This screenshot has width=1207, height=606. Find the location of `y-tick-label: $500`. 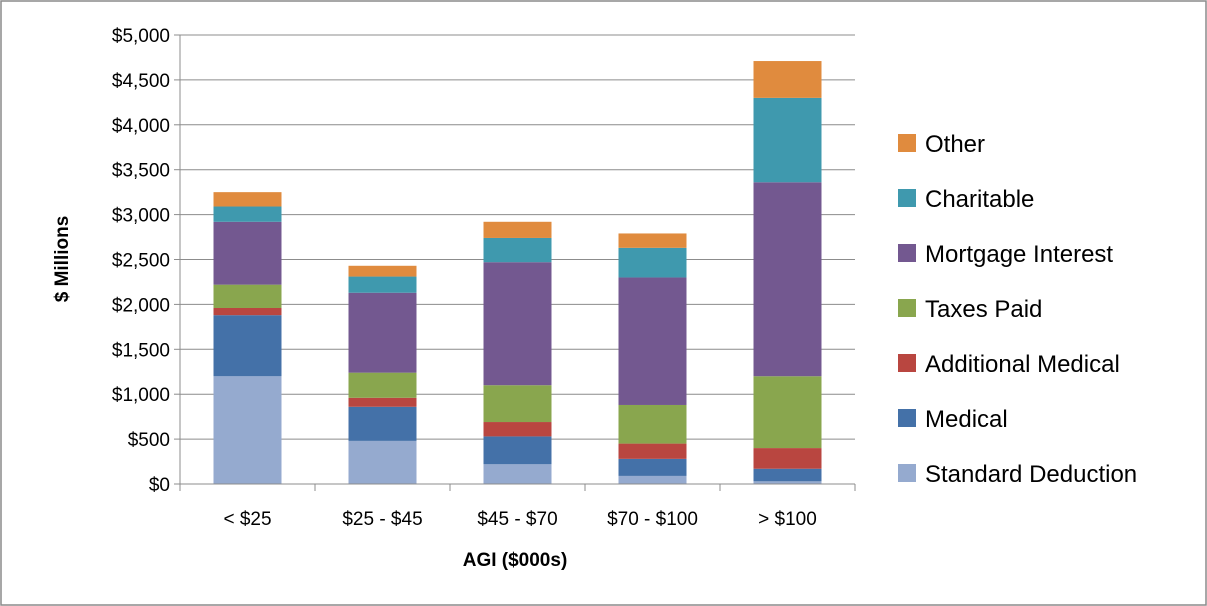

y-tick-label: $500 is located at coordinates (149, 440).